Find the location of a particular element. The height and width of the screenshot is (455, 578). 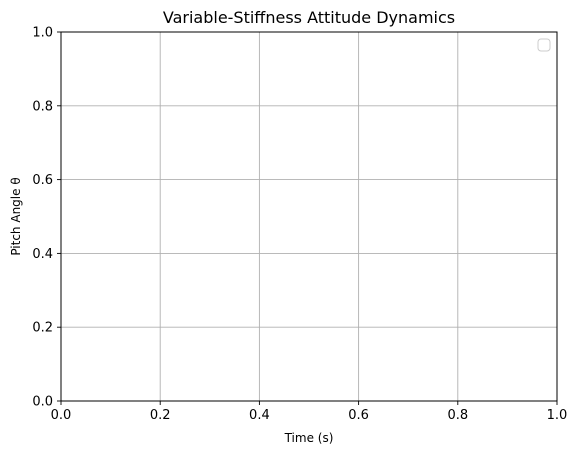

y-tick-label: 0.8 is located at coordinates (42, 106).